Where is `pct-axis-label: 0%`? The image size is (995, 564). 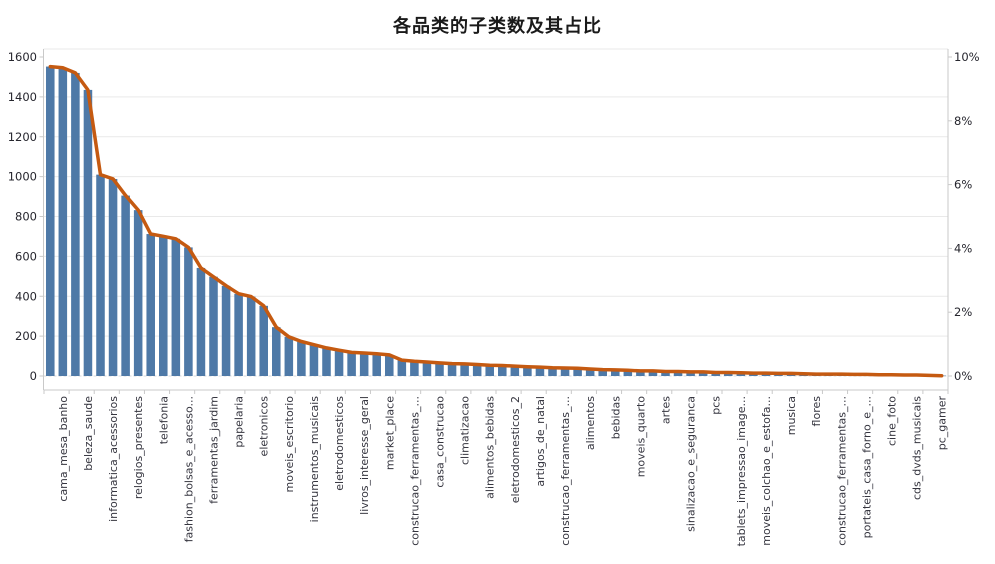
pct-axis-label: 0% is located at coordinates (963, 376).